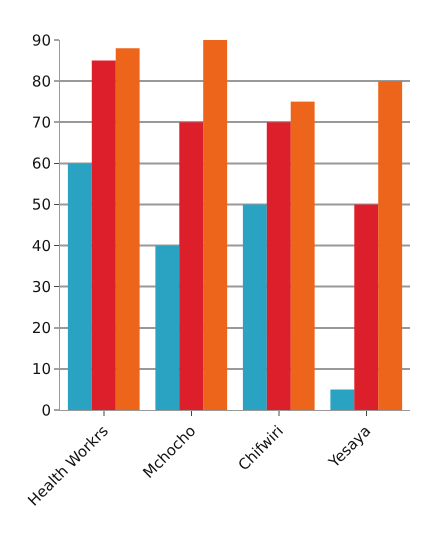 This screenshot has width=440, height=560. What do you see at coordinates (41, 369) in the screenshot?
I see `y-tick-label: 10` at bounding box center [41, 369].